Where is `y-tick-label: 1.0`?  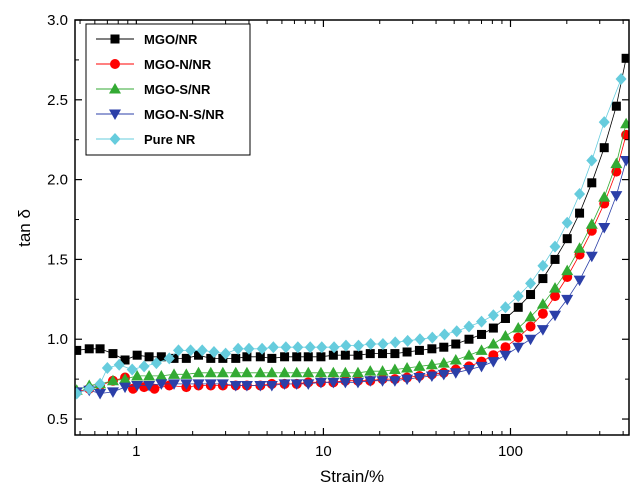 y-tick-label: 1.0 is located at coordinates (57, 339).